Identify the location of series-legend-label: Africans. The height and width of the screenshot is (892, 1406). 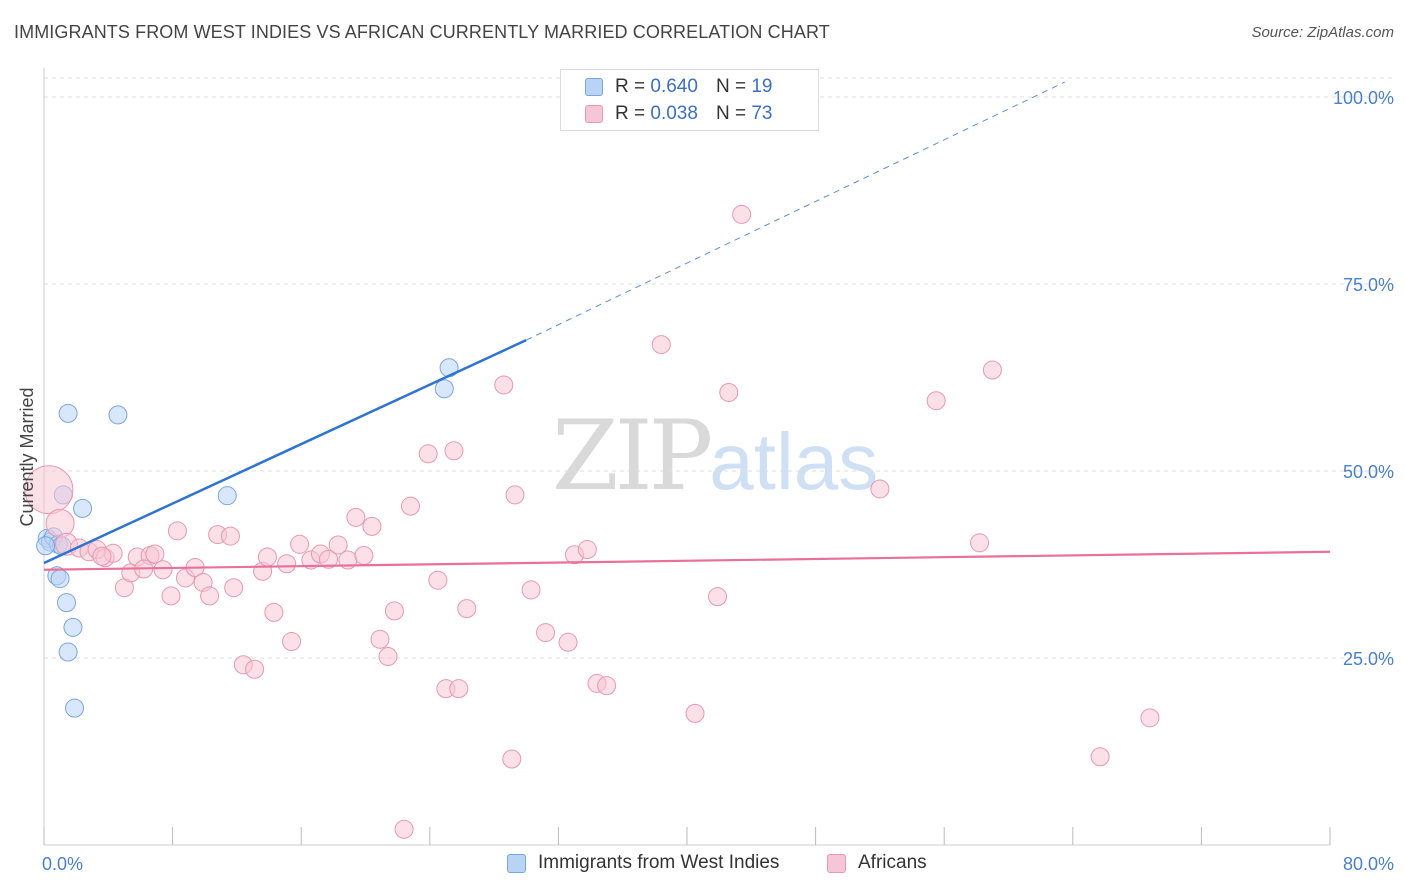
(892, 862).